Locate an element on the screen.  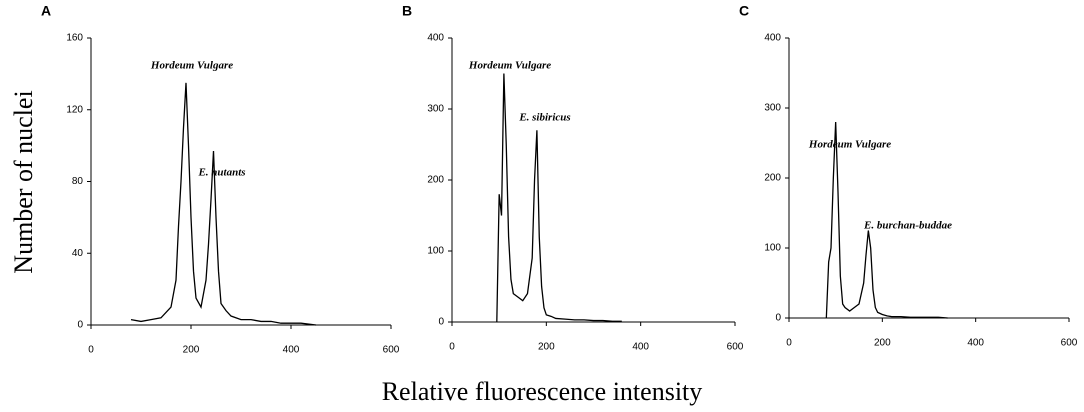
panel-label: A is located at coordinates (46, 11).